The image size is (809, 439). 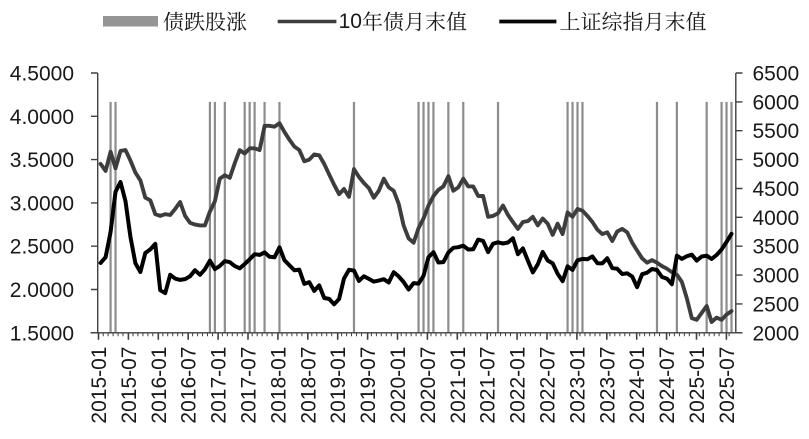 I want to click on svg-text: 2021-07, so click(x=488, y=385).